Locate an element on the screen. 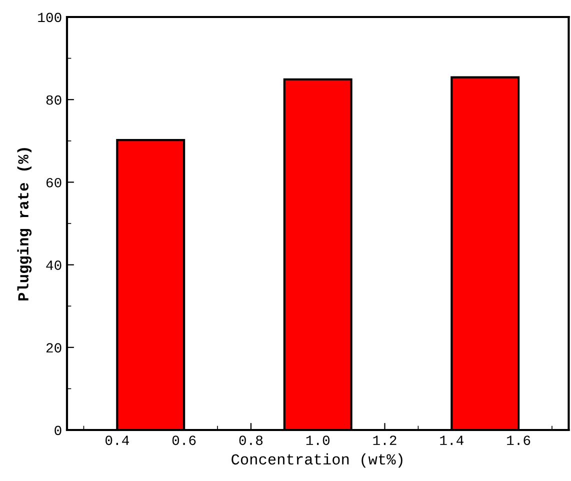  y-tick-label: 20 is located at coordinates (54, 348).